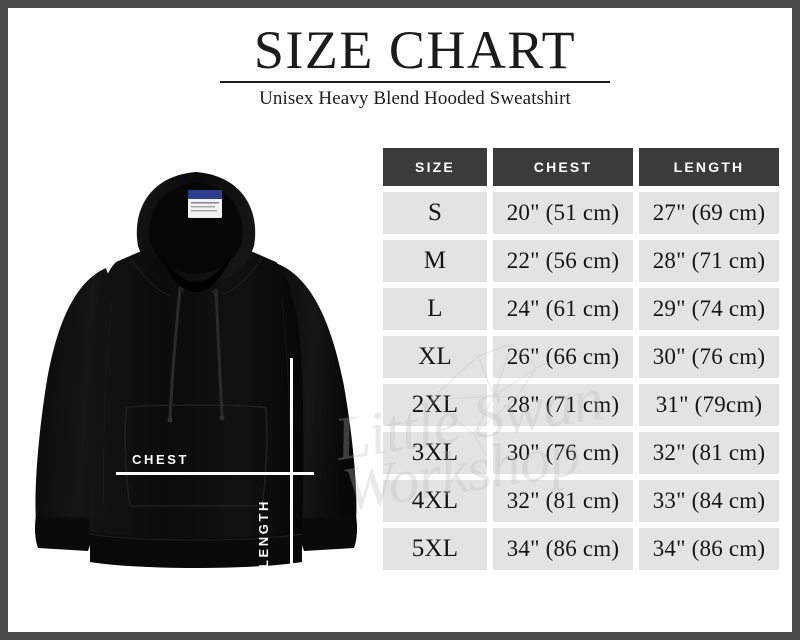  Describe the element at coordinates (563, 261) in the screenshot. I see `cell-chest: 22" (56 cm)` at that location.